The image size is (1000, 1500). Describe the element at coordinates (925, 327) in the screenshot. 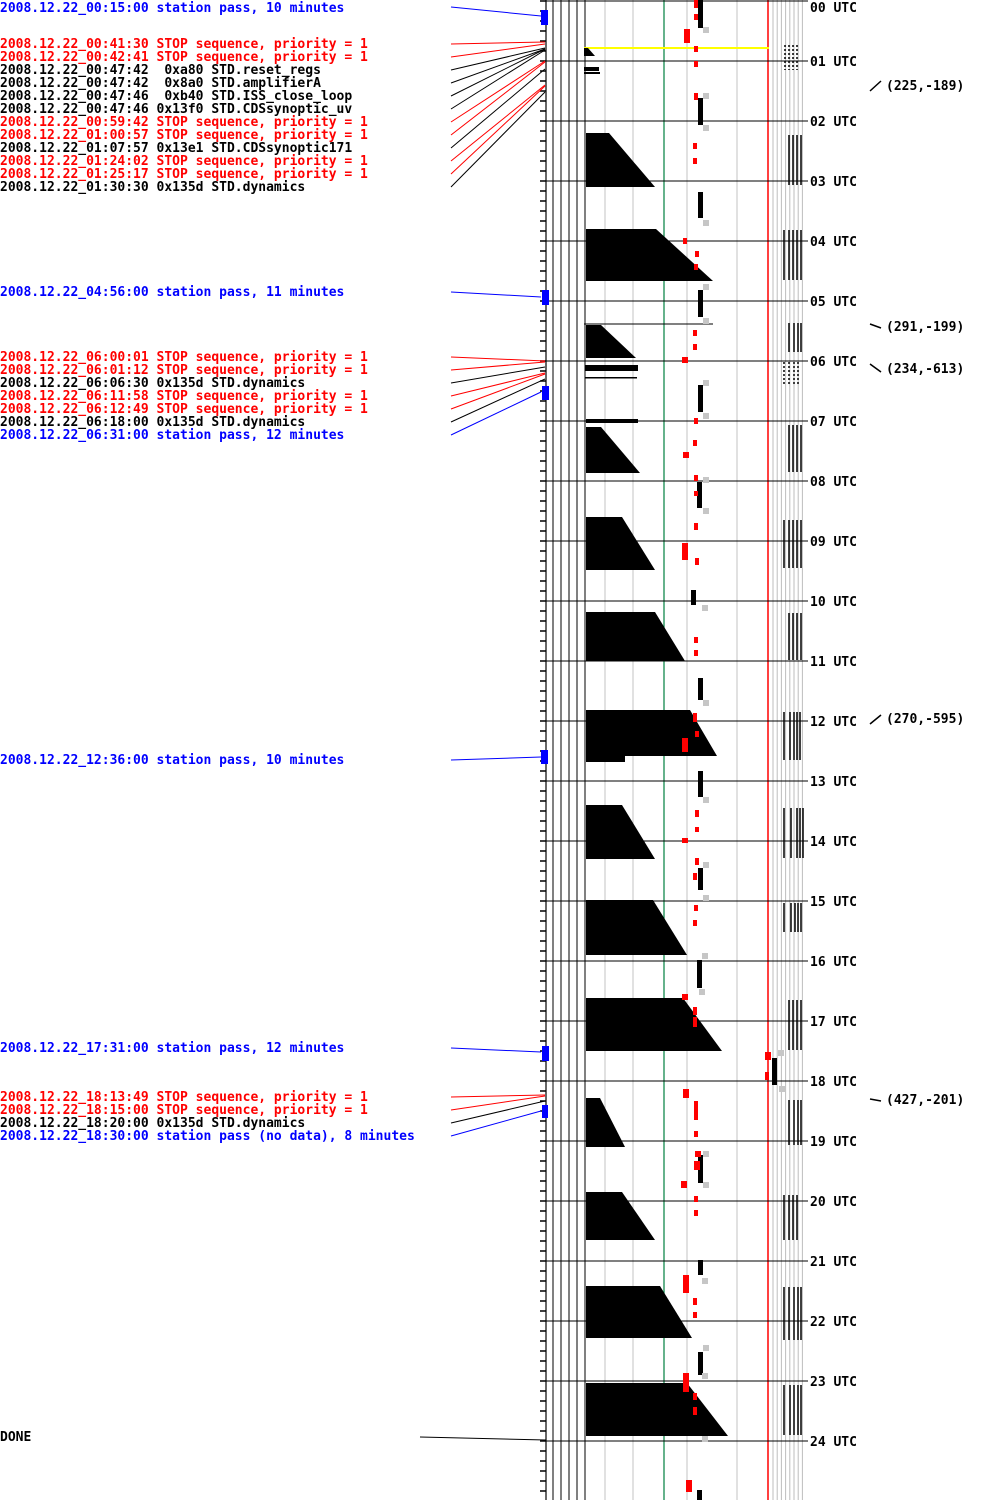

I see `coord-annotation-label: (291,-199)` at that location.